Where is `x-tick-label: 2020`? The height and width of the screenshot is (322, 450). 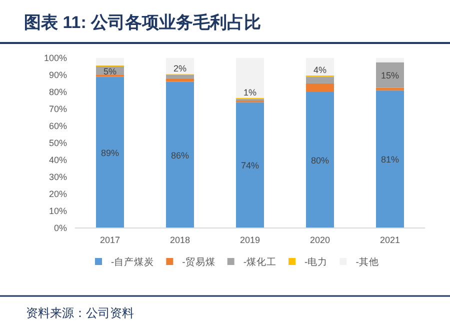
x-tick-label: 2020 is located at coordinates (320, 240).